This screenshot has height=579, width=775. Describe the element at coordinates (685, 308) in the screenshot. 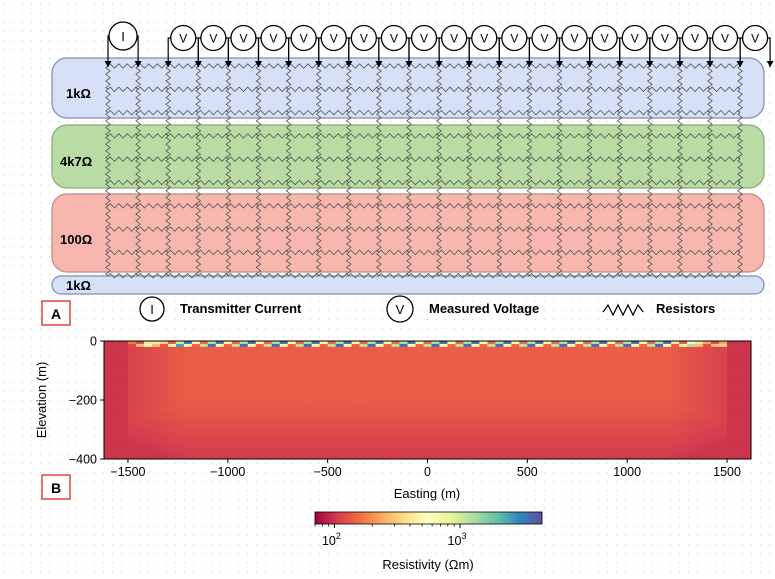

I see `legend-resistor-label: Resistors` at that location.